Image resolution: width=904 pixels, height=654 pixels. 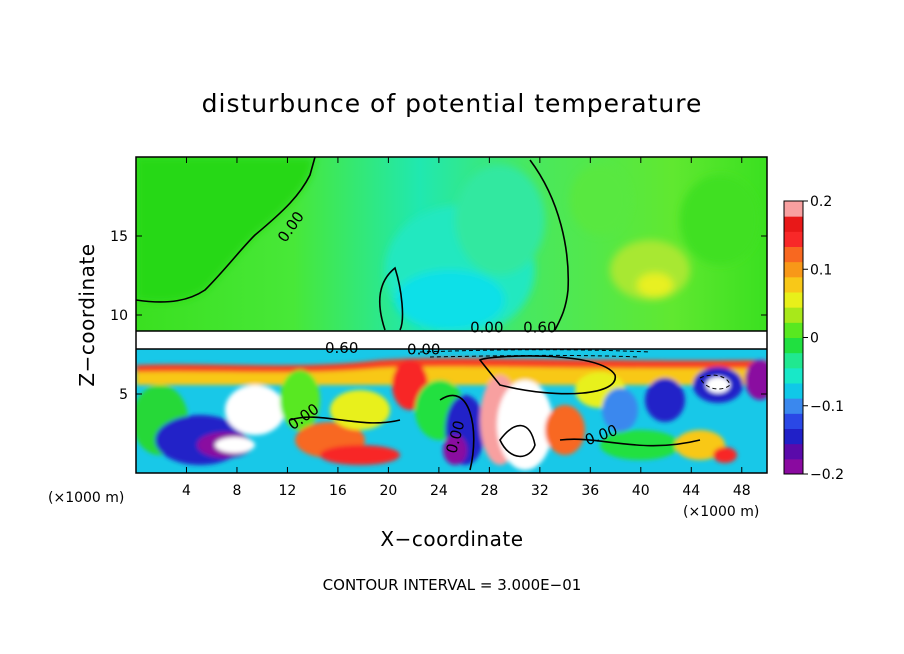 I want to click on colorbar-tick-label: 0.1, so click(x=821, y=270).